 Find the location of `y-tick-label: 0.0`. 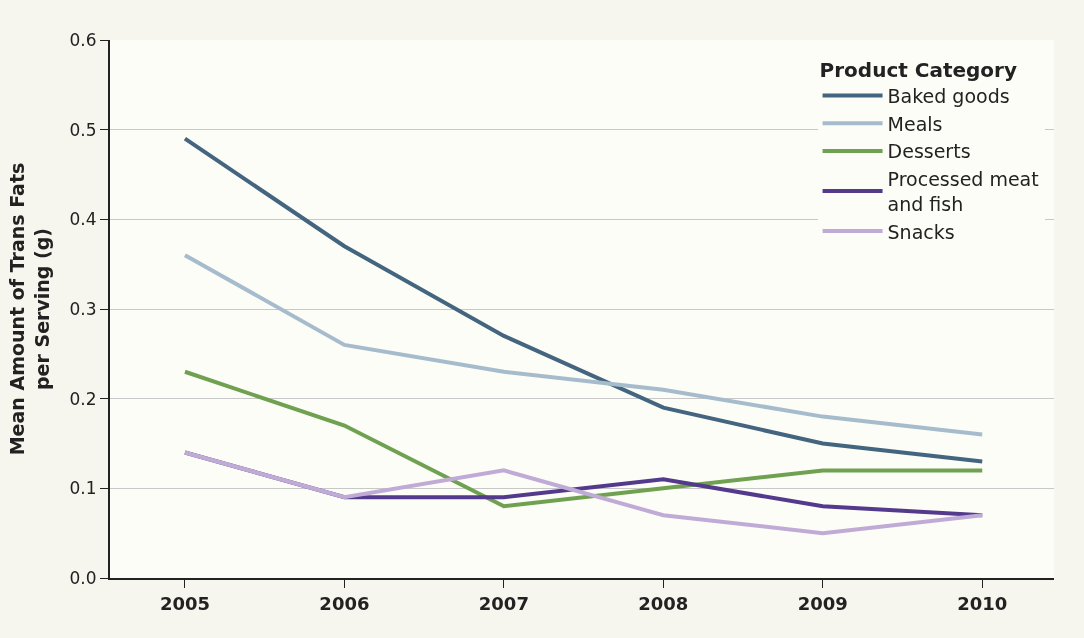

y-tick-label: 0.0 is located at coordinates (83, 577).